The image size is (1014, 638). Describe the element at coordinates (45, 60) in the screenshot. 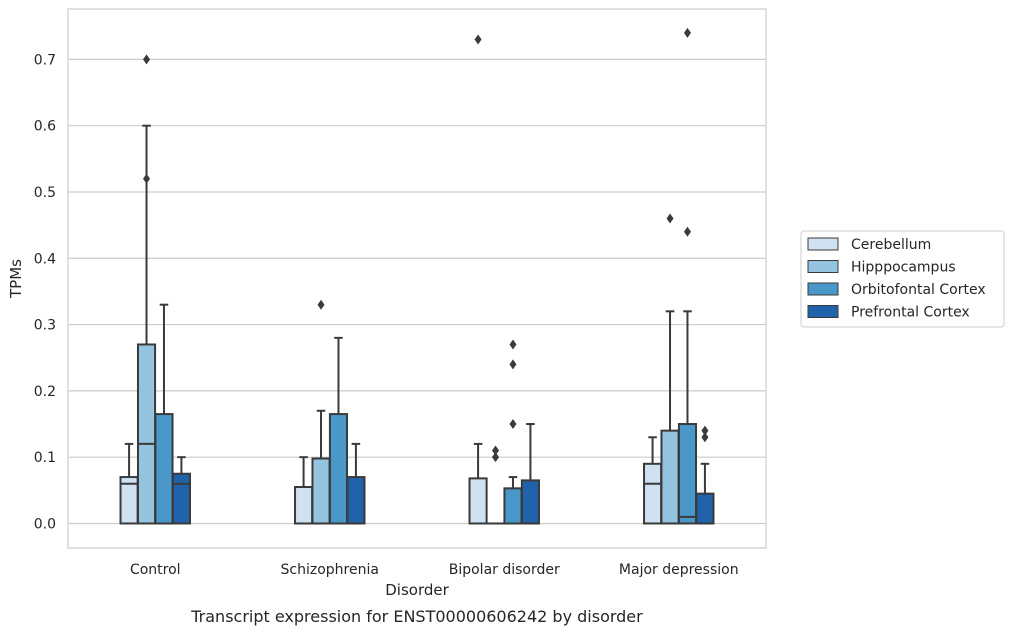

I see `y-tick-label: 0.7` at that location.